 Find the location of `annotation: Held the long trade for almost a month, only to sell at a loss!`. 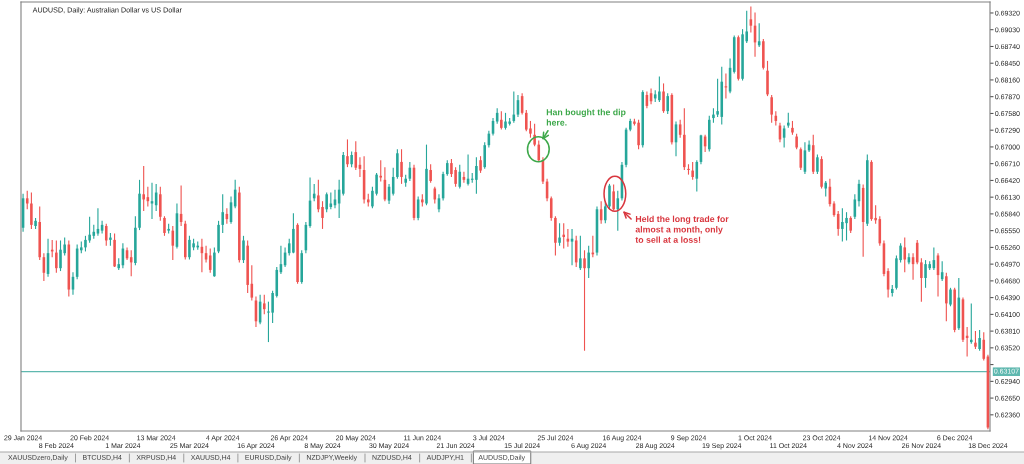

annotation: Held the long trade for almost a month, only to sell at a loss! is located at coordinates (682, 229).